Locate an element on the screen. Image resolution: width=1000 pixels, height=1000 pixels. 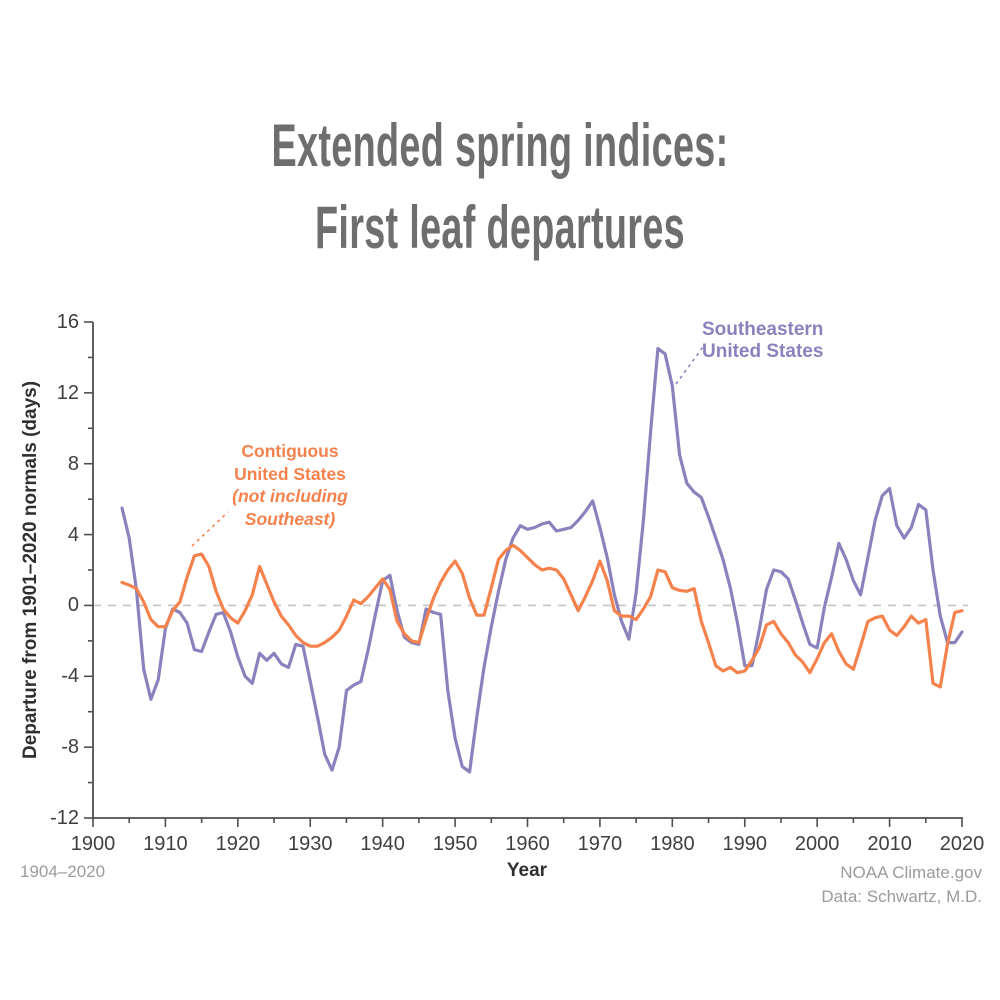
x-tick-label: 1970 is located at coordinates (600, 844).